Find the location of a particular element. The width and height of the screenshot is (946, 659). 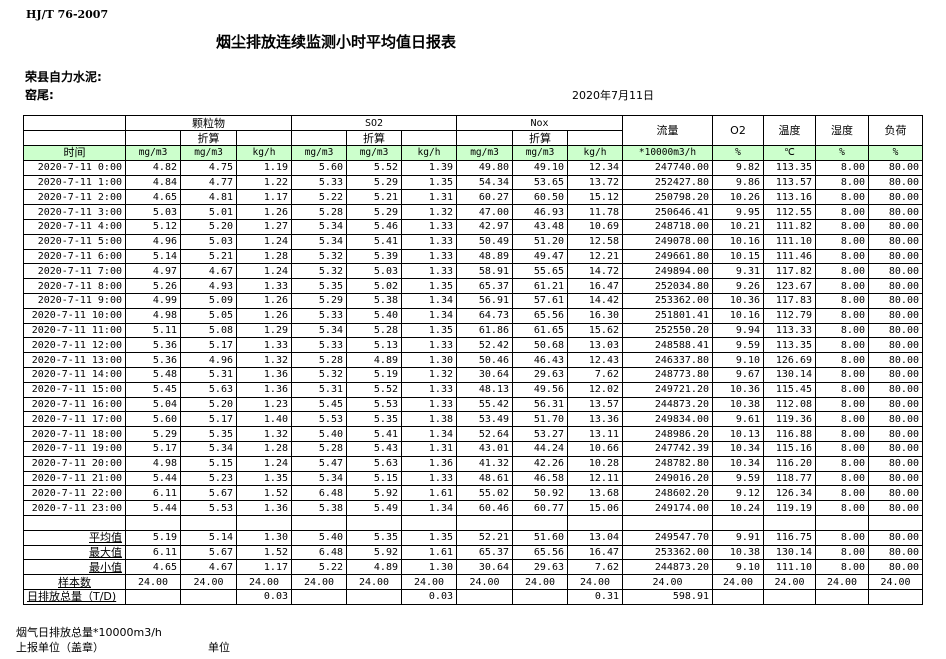

table-cell: 113.33 is located at coordinates (789, 330).